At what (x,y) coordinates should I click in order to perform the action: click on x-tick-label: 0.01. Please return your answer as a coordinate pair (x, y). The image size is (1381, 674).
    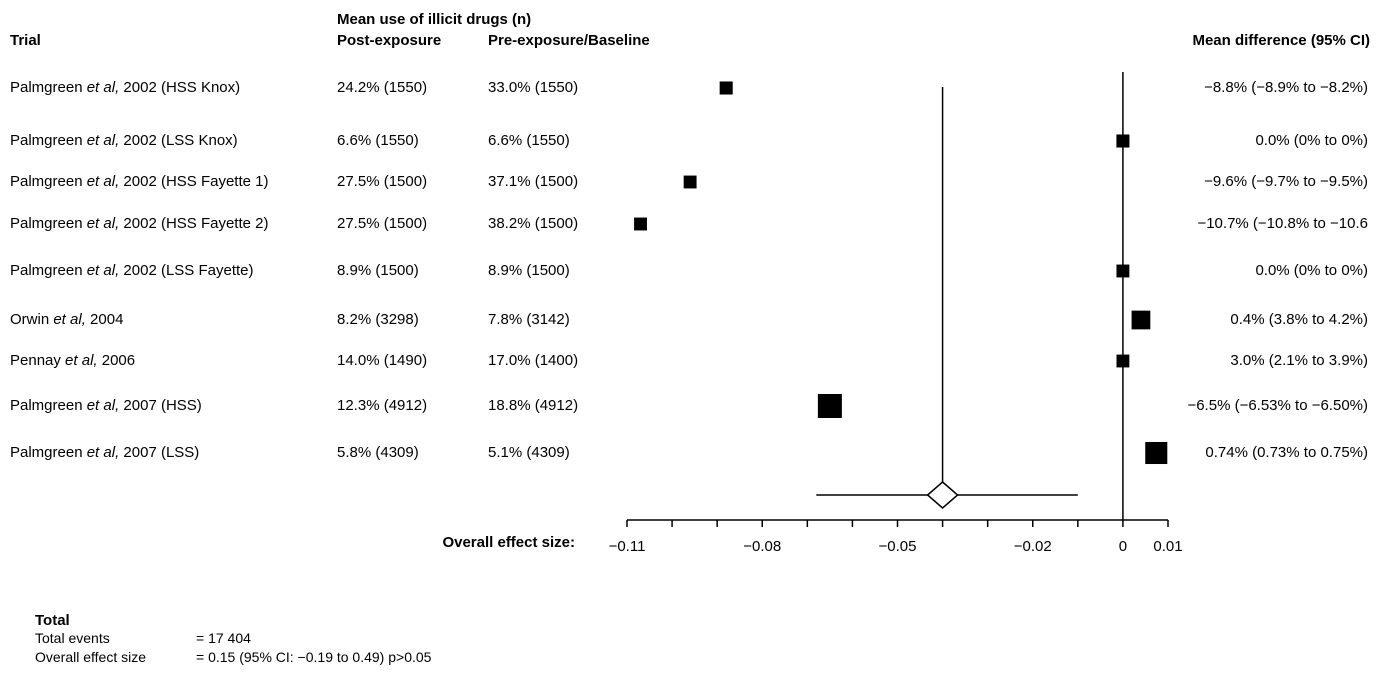
    Looking at the image, I should click on (1167, 546).